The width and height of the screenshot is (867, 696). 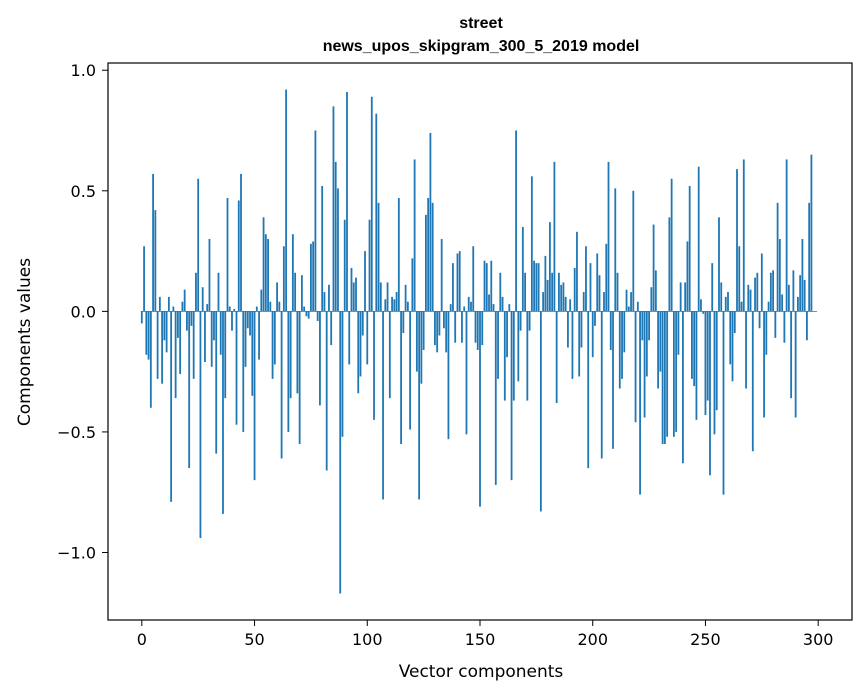 I want to click on y-tick-label: 0.0, so click(x=83, y=311).